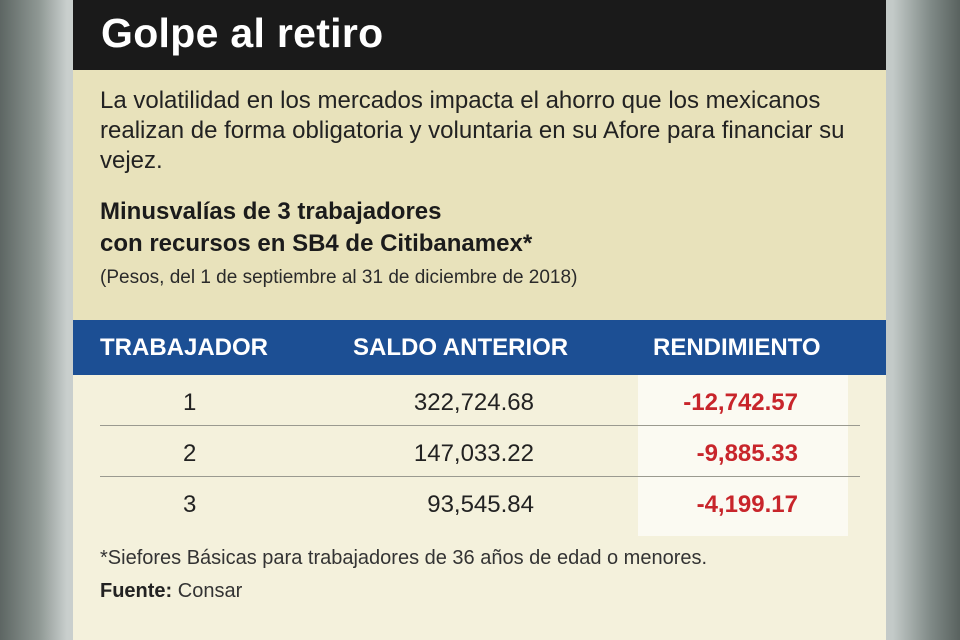 This screenshot has width=960, height=640. I want to click on cell-rendimiento: -9,885.33, so click(747, 453).